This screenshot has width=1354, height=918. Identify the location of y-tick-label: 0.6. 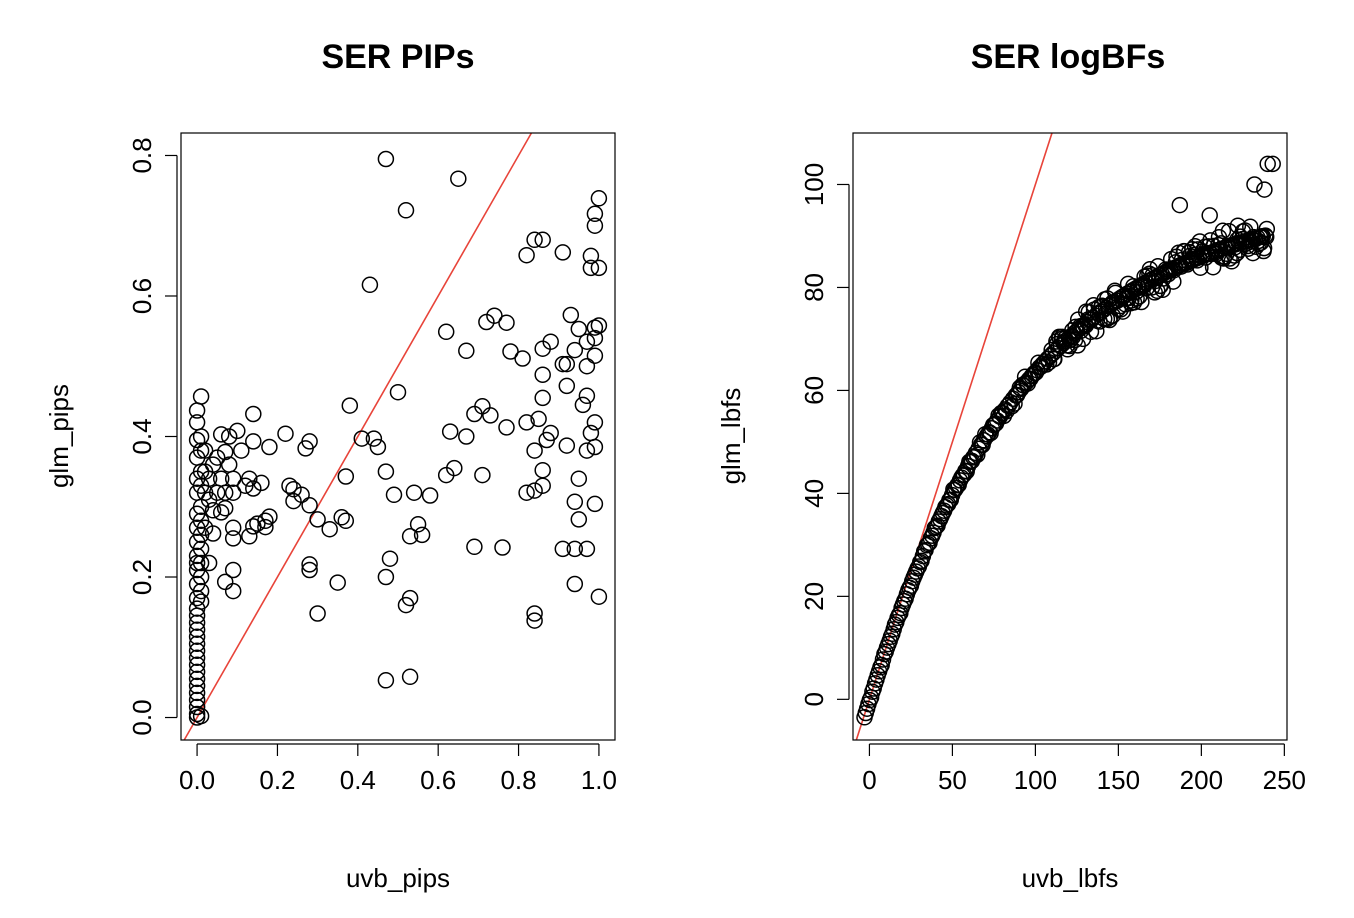
(142, 296).